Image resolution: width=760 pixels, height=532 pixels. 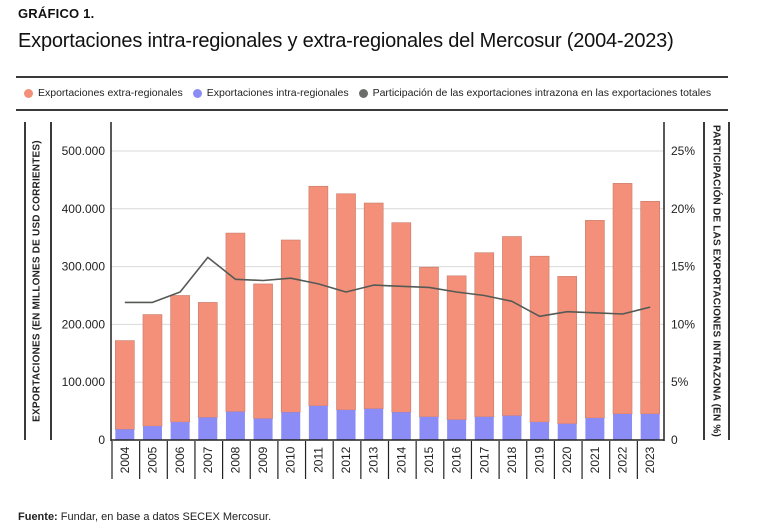 I want to click on y-tick-labels-right: 0 5% 10% 15% 20% 25%, so click(x=683, y=295).